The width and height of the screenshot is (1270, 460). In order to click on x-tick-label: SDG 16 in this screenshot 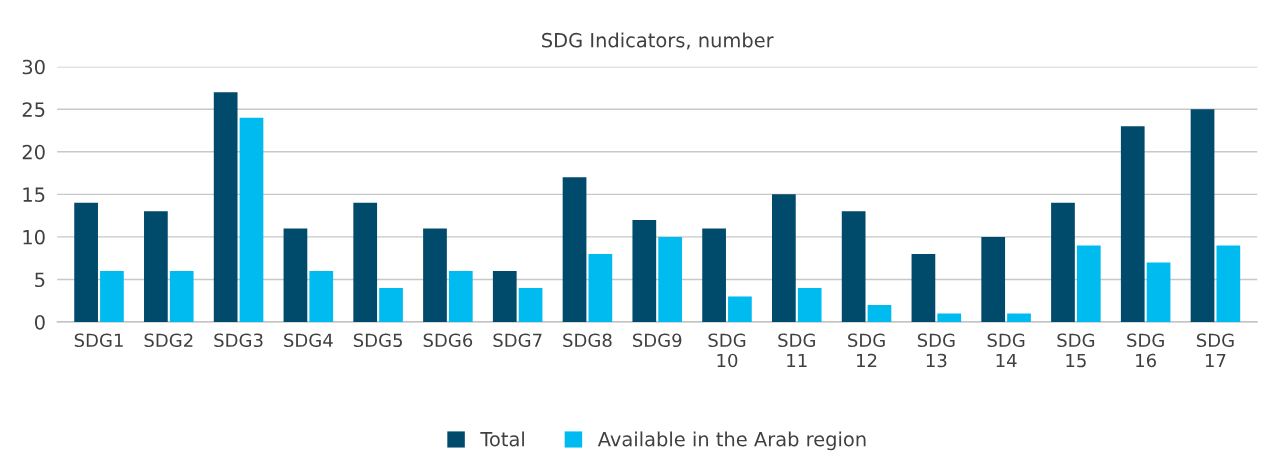, I will do `click(1145, 350)`.